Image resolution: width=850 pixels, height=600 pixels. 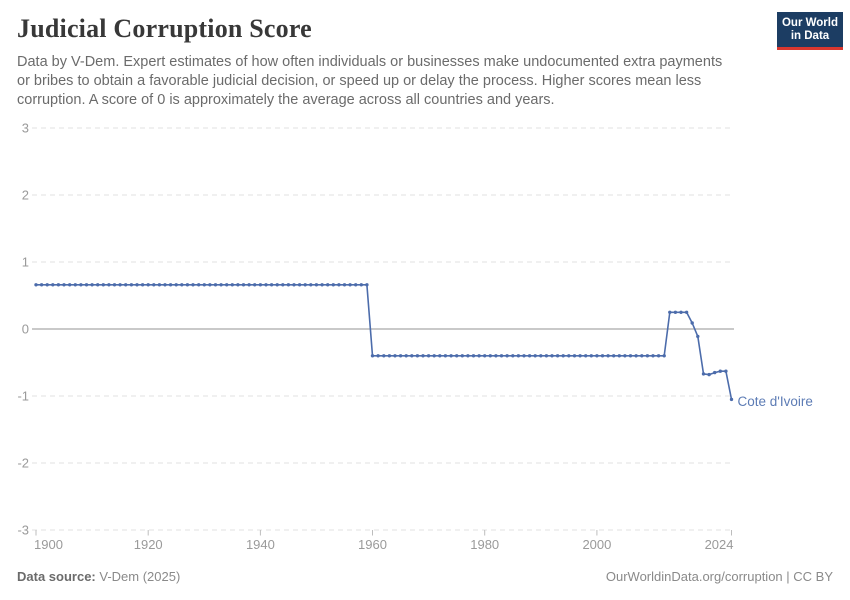 What do you see at coordinates (809, 22) in the screenshot?
I see `owid-logo-line-1: Our World` at bounding box center [809, 22].